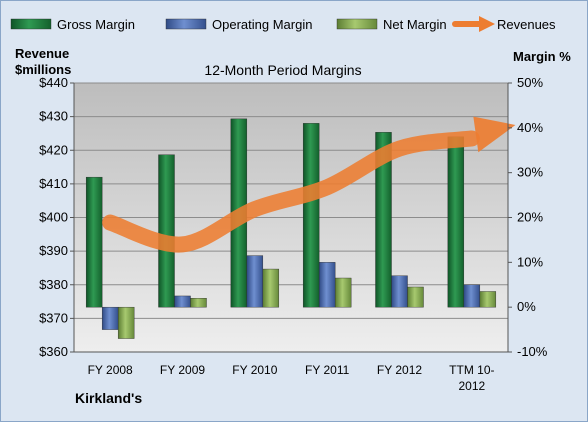 The image size is (588, 422). I want to click on legend-swatch-arrow, so click(487, 24).